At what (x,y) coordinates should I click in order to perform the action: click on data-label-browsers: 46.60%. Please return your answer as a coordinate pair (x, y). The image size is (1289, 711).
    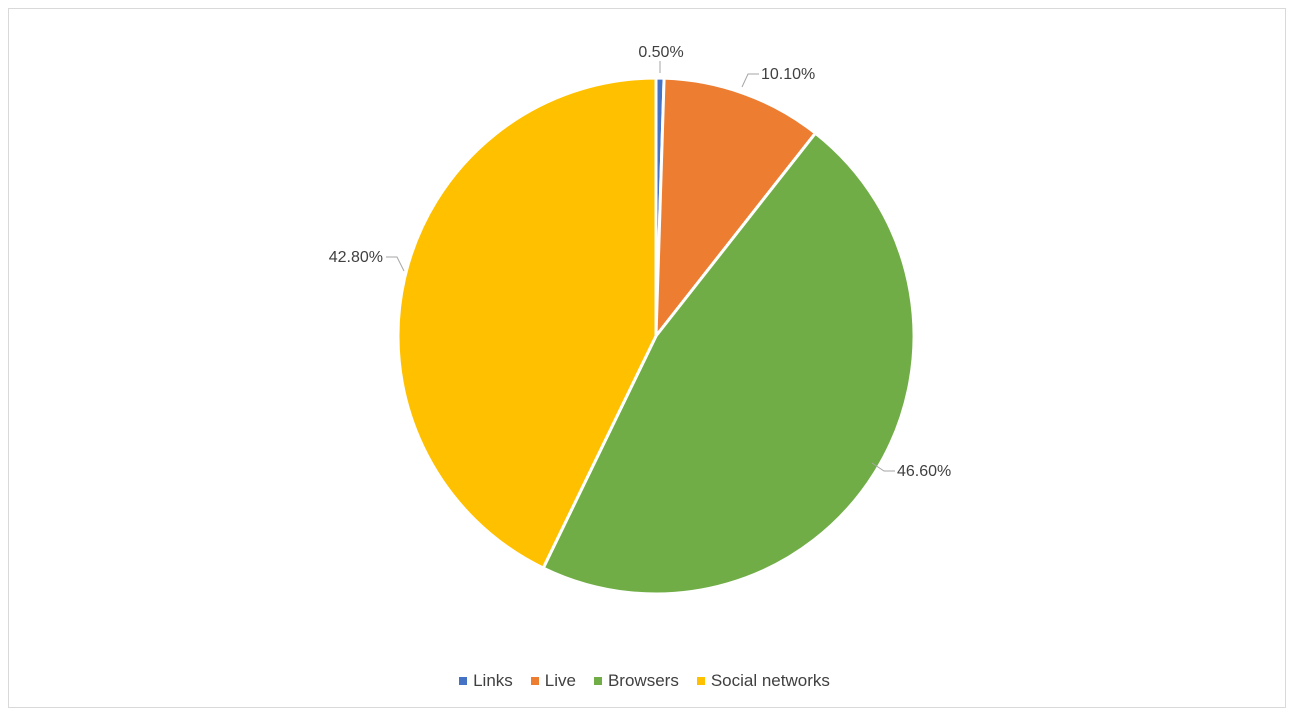
    Looking at the image, I should click on (924, 471).